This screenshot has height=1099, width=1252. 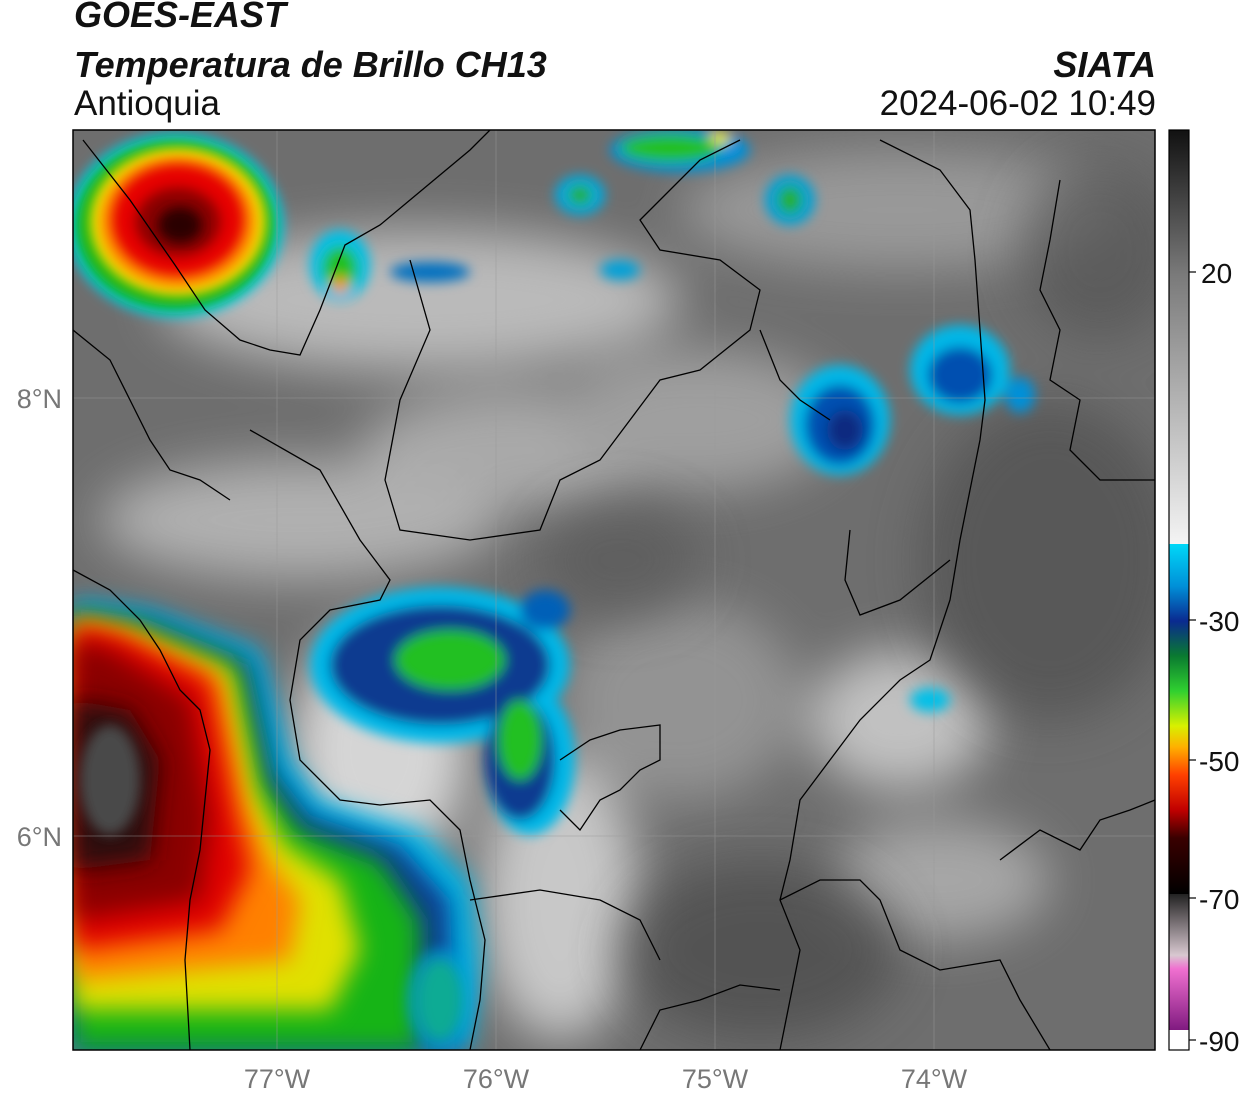 I want to click on product-title: Temperatura de Brillo CH13, so click(x=310, y=64).